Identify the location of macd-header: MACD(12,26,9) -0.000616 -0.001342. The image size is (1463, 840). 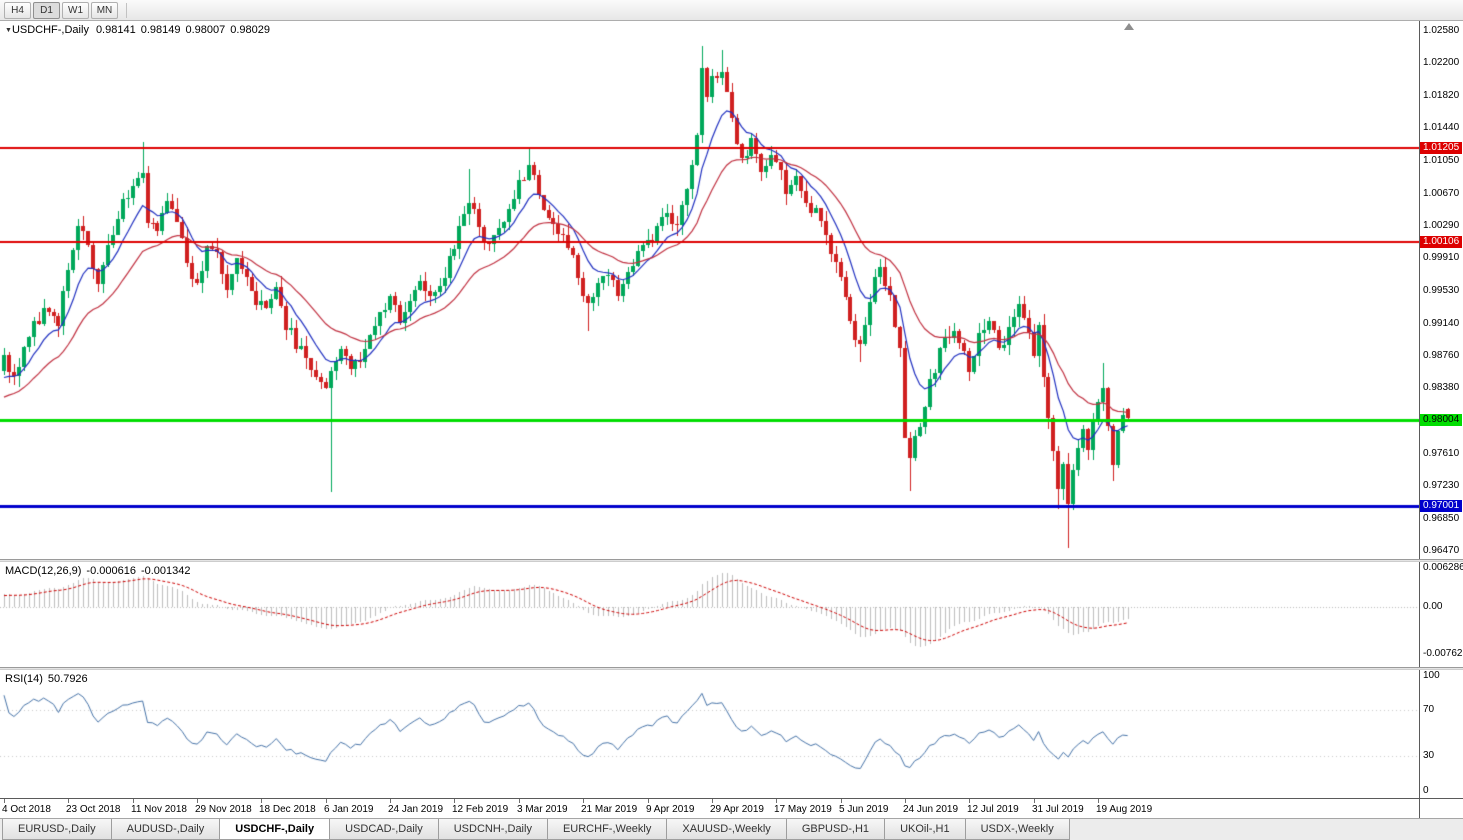
(98, 571).